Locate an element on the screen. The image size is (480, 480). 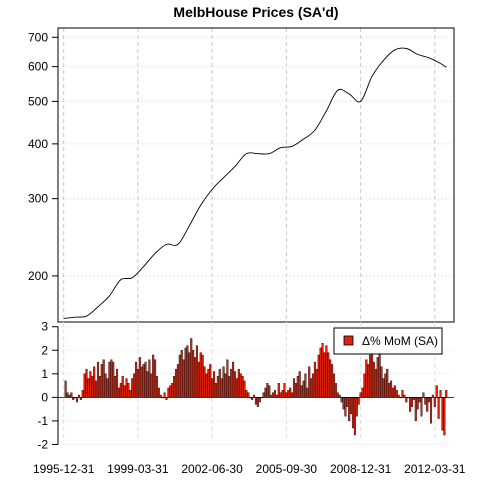
price-y-axis: 200 300 400 500 600 700 is located at coordinates (43, 156).